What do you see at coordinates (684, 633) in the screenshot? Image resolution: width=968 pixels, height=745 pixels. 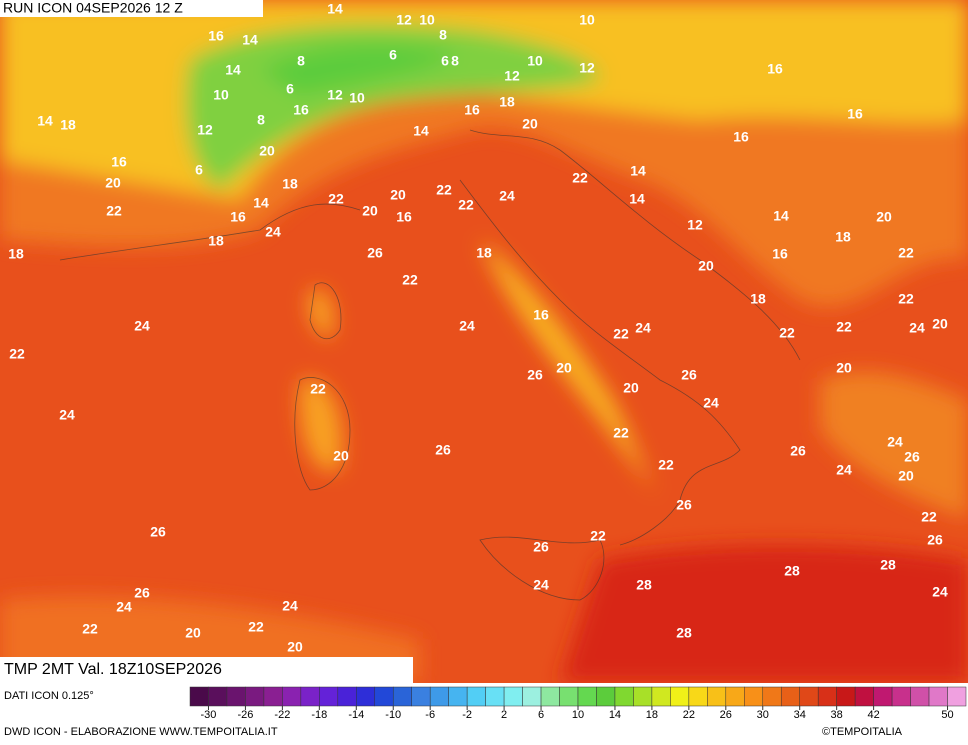 I see `temperature-label: 28` at bounding box center [684, 633].